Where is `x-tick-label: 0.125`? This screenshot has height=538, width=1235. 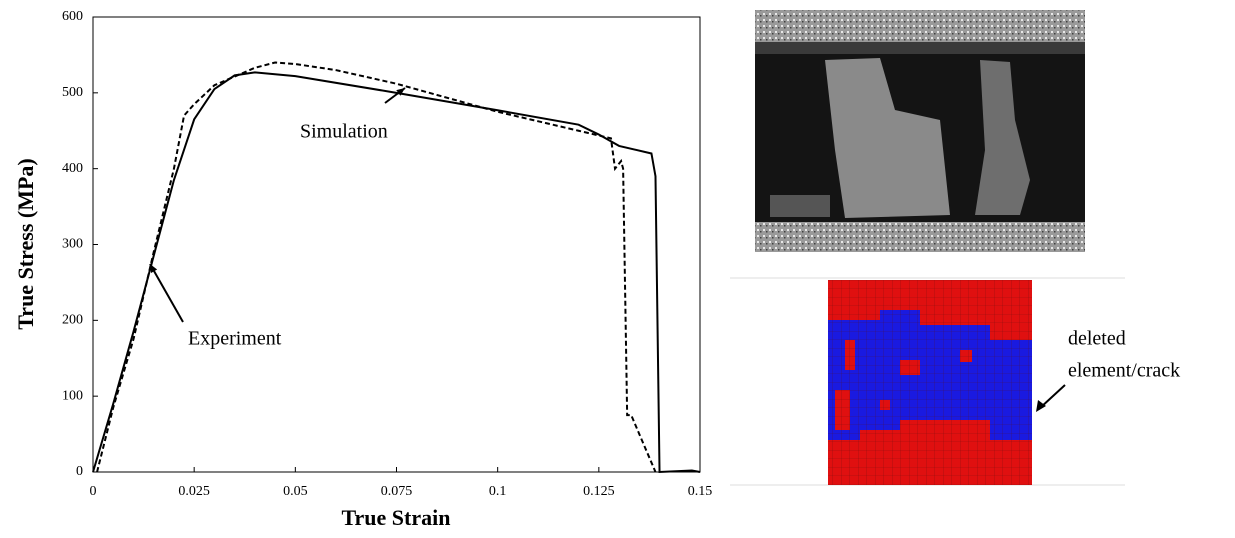
x-tick-label: 0.125 is located at coordinates (599, 491).